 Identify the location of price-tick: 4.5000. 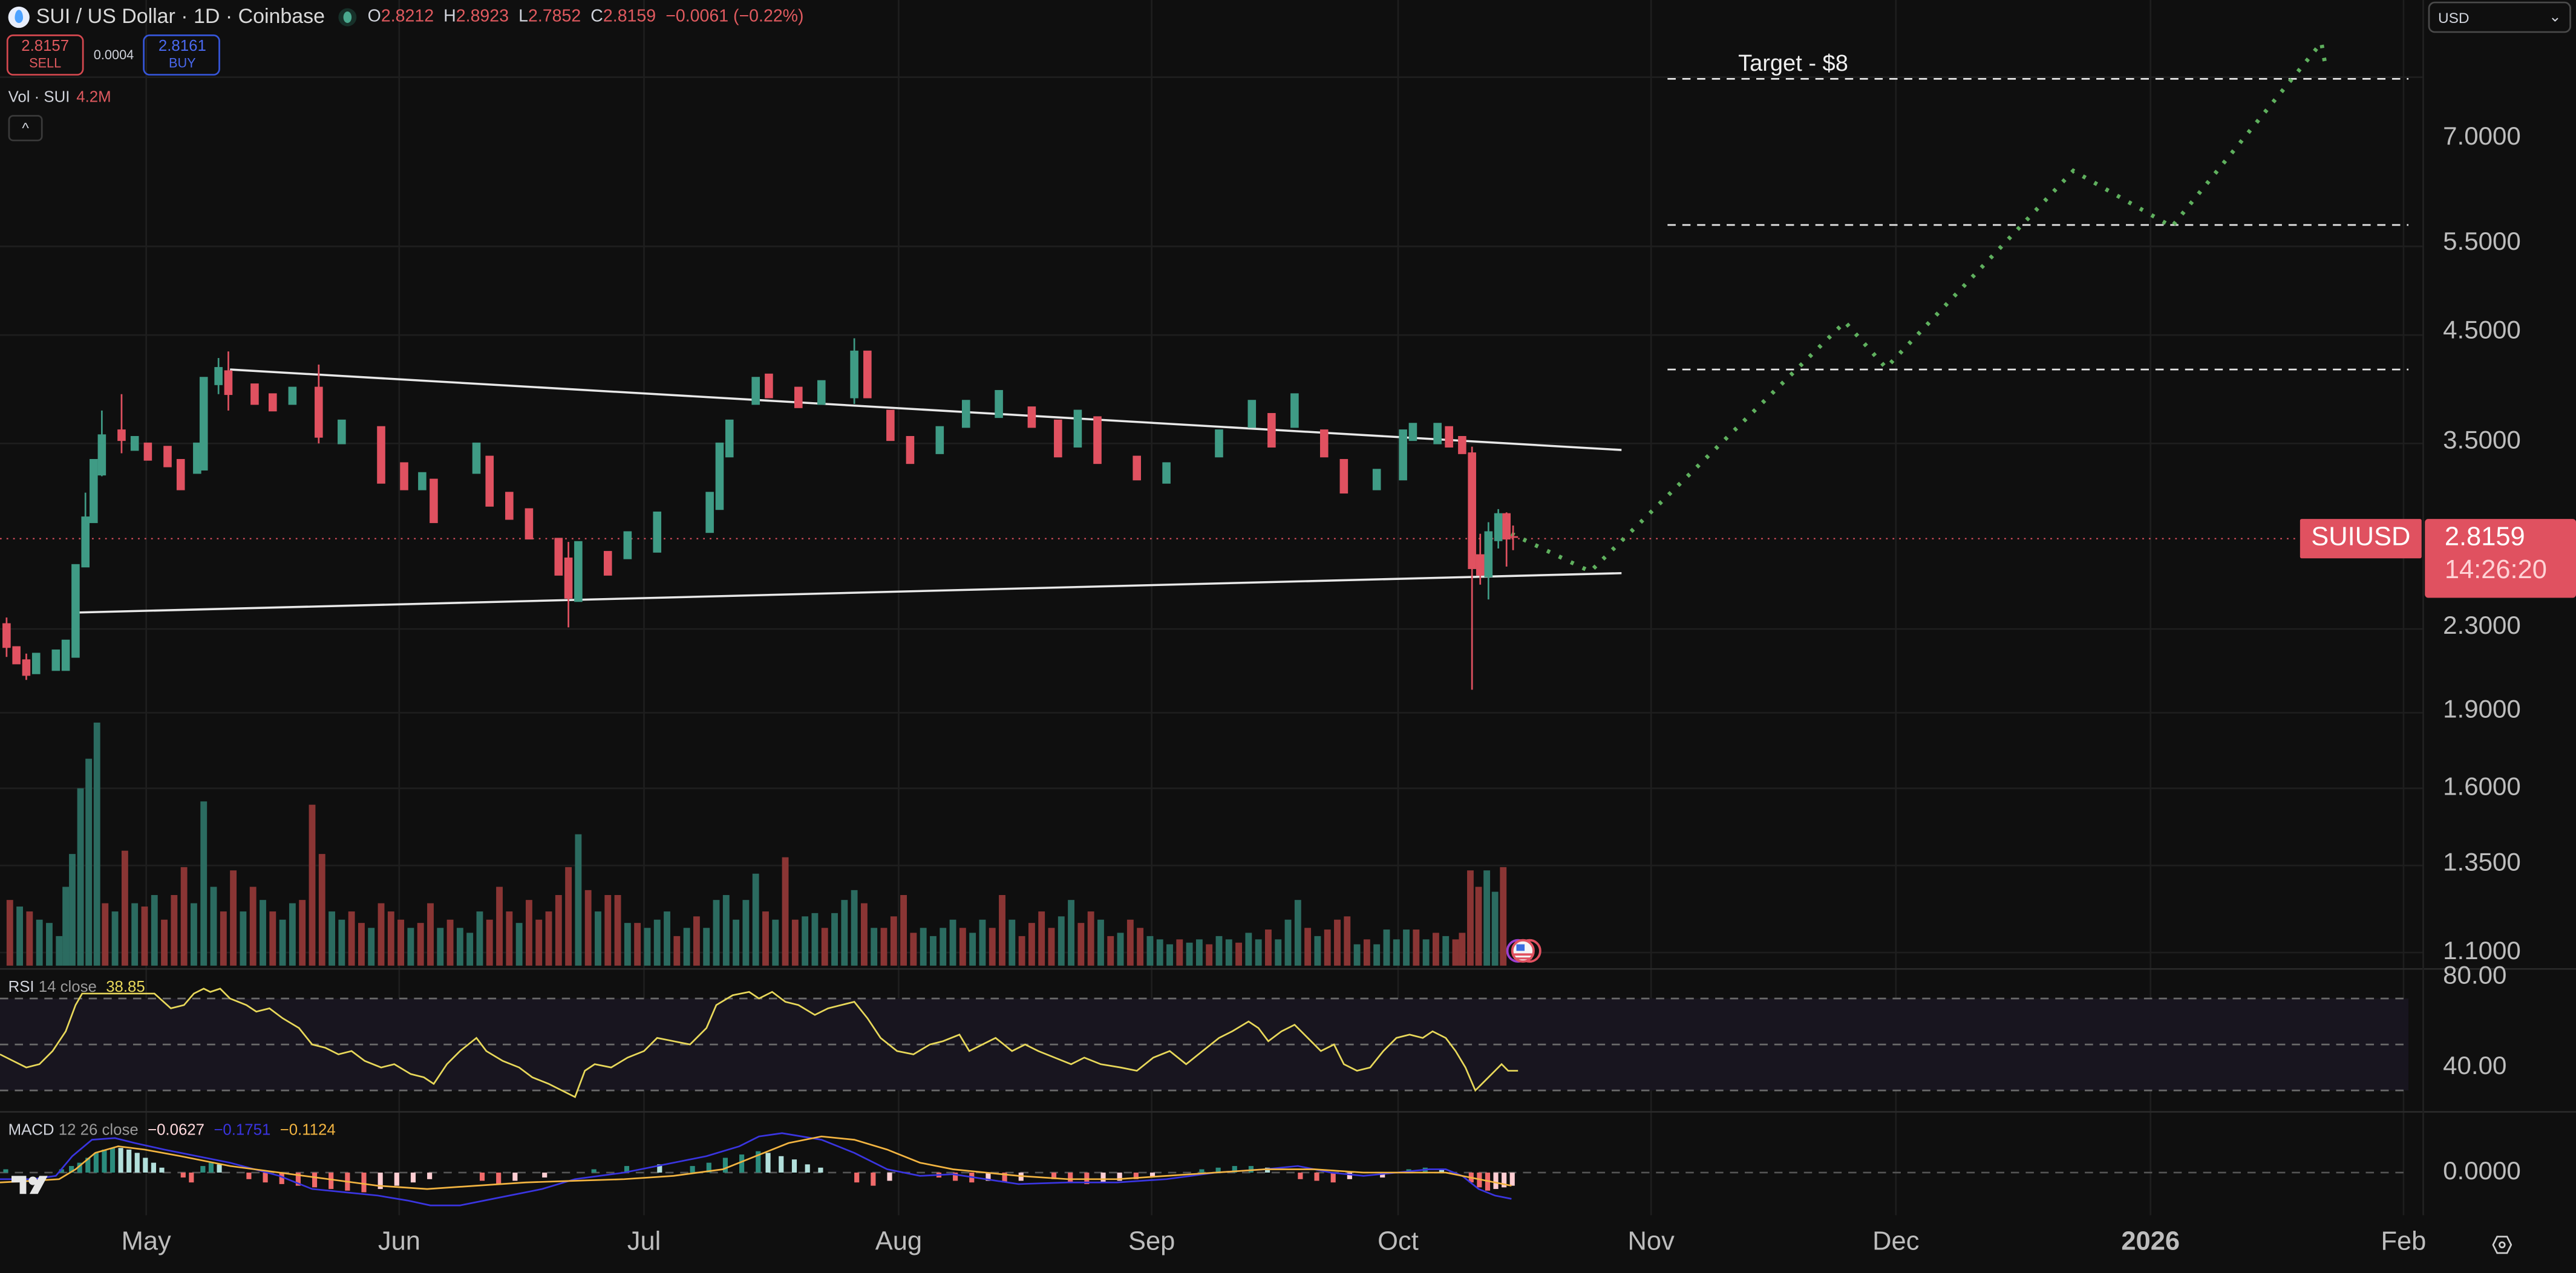
(2482, 331).